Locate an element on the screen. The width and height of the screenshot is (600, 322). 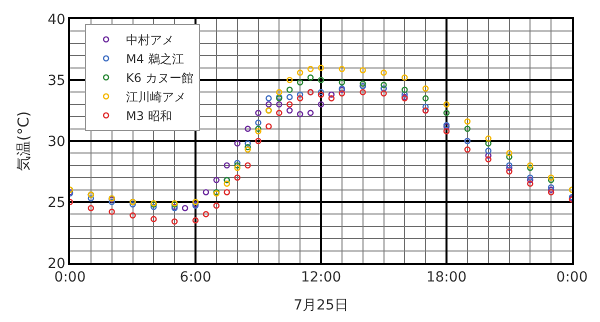
legend-label: 江川崎アメ is located at coordinates (156, 97).